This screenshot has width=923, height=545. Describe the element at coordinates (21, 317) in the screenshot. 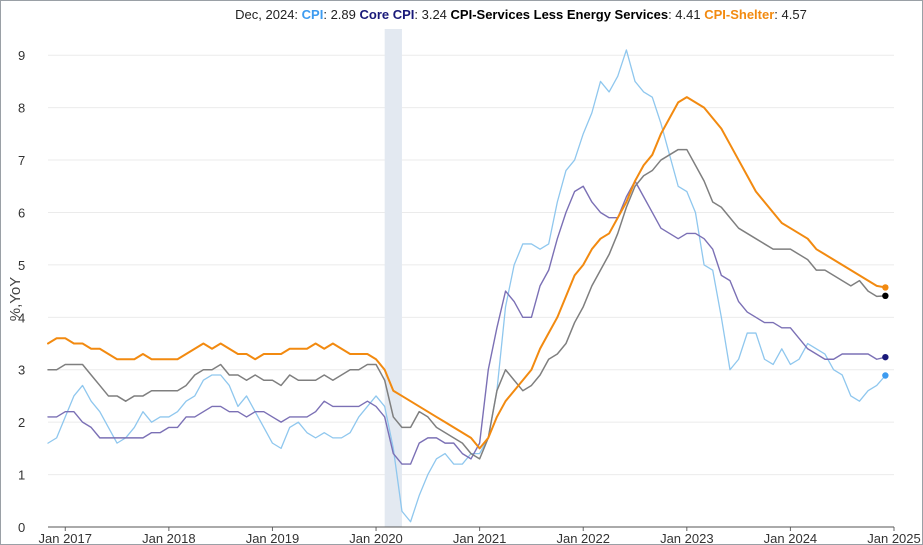

I see `y-tick-label: 4` at that location.